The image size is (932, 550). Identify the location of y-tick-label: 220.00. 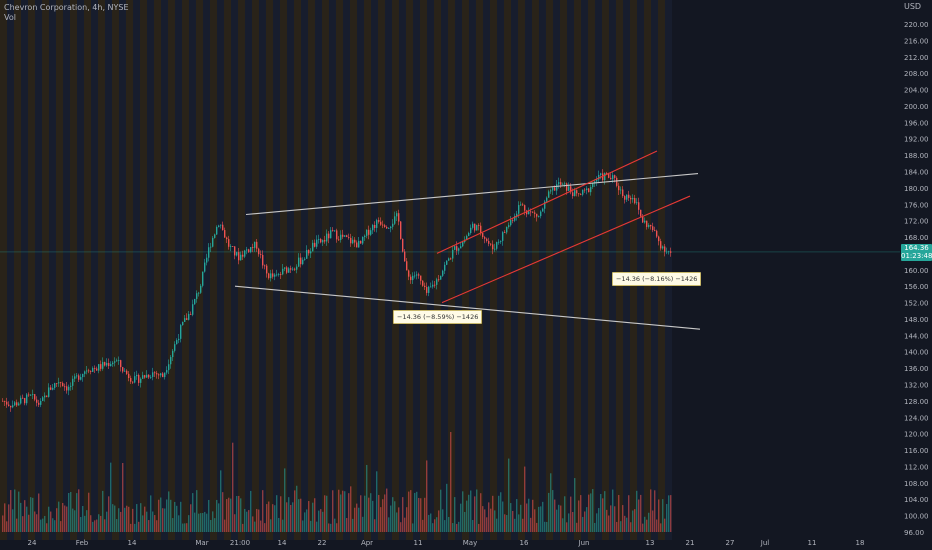
(916, 25).